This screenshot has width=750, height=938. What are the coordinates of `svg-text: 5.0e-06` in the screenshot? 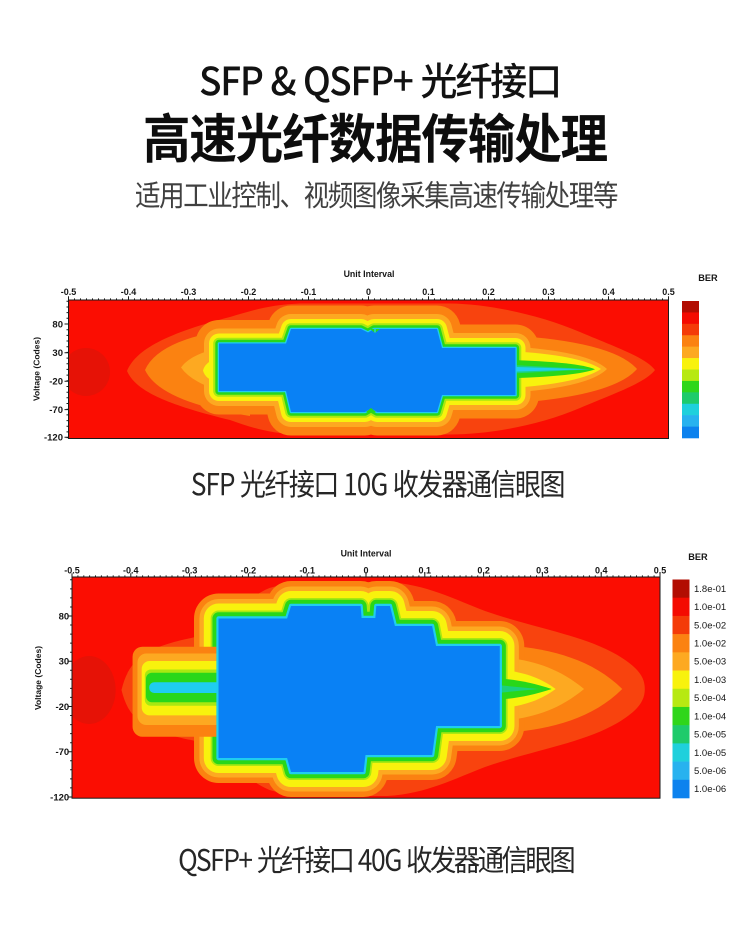 It's located at (710, 771).